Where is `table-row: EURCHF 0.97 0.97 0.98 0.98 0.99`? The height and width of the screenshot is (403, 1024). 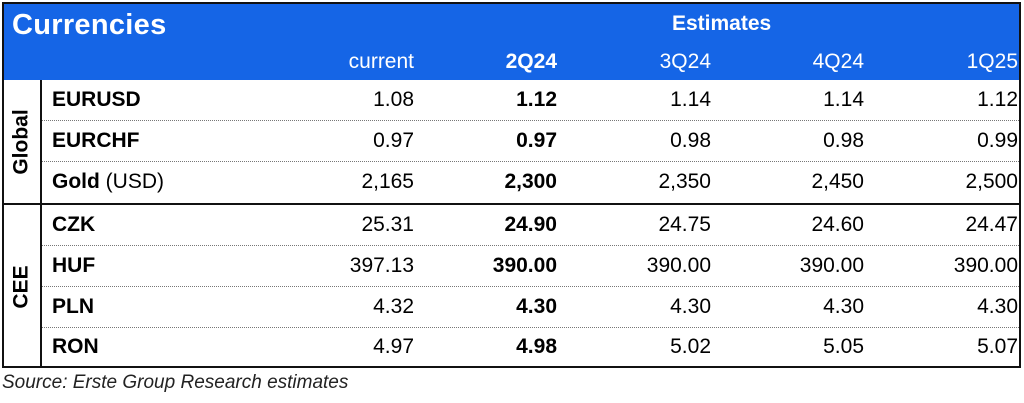
table-row: EURCHF 0.97 0.97 0.98 0.98 0.99 is located at coordinates (530, 141).